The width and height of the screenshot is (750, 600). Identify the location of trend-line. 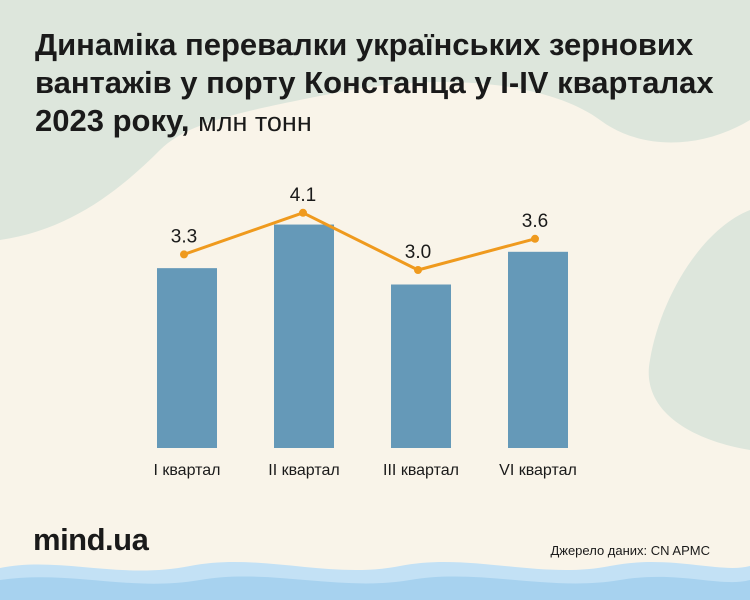
(359, 241).